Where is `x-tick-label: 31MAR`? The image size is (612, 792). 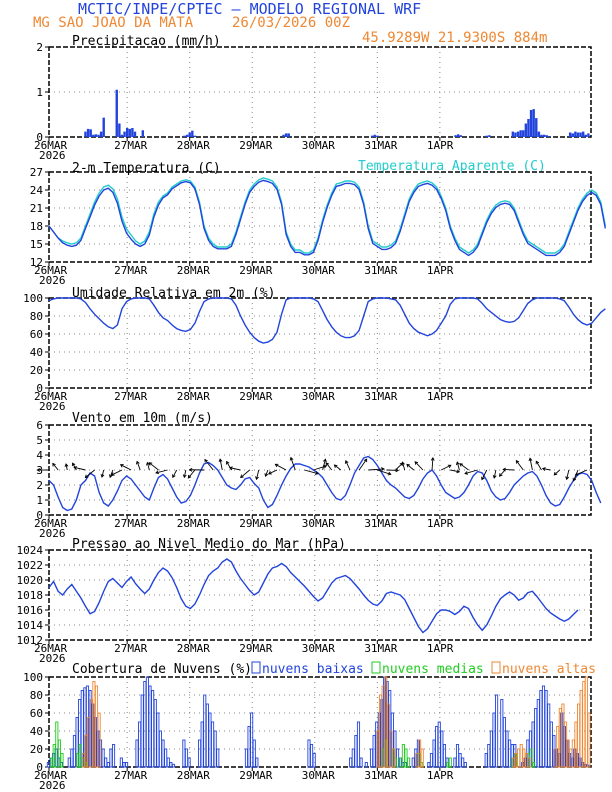
x-tick-label: 31MAR is located at coordinates (380, 270).